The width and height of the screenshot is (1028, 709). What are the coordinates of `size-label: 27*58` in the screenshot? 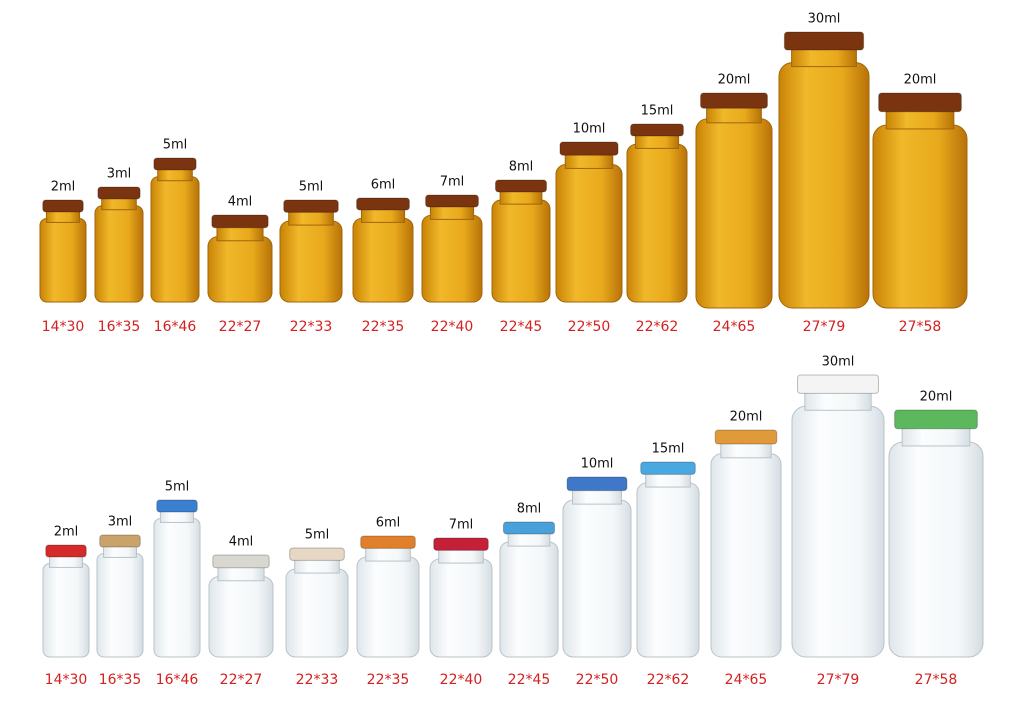 It's located at (936, 680).